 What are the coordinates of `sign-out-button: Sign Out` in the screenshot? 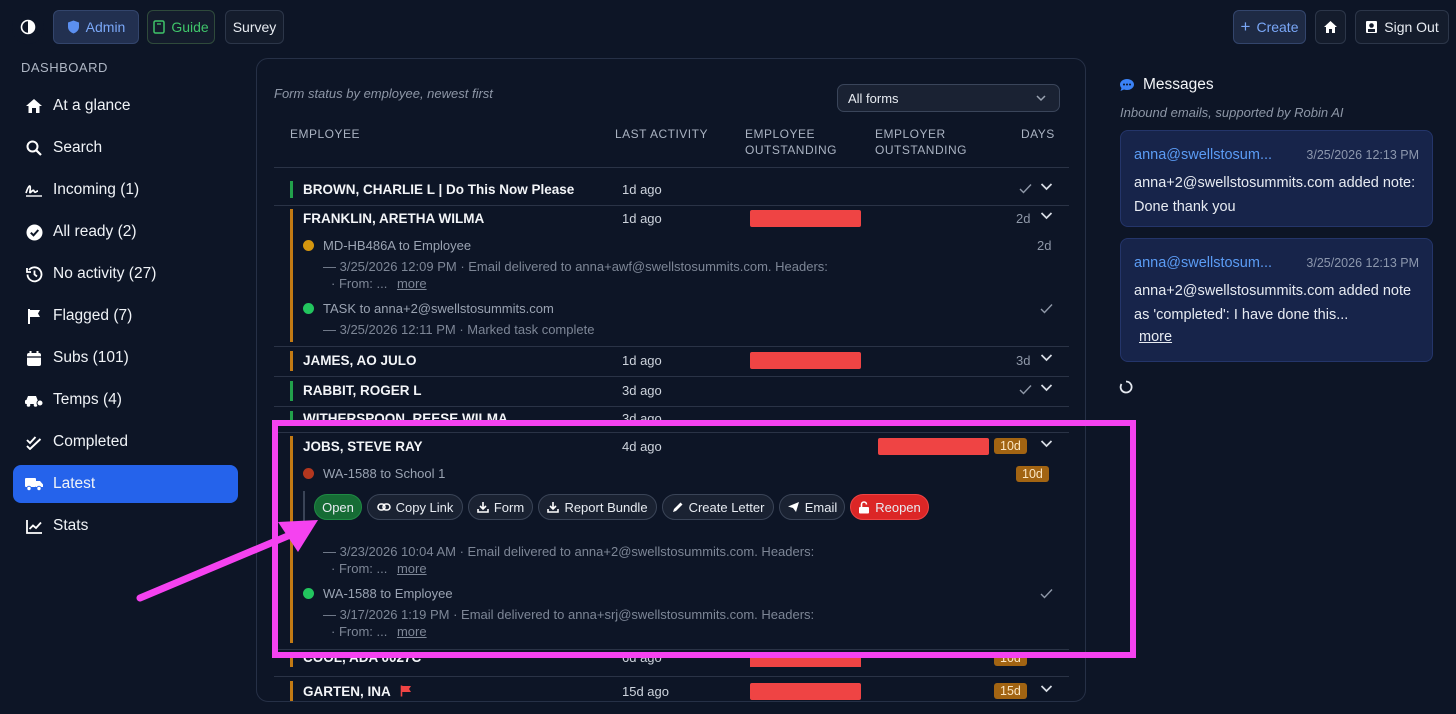 It's located at (1402, 27).